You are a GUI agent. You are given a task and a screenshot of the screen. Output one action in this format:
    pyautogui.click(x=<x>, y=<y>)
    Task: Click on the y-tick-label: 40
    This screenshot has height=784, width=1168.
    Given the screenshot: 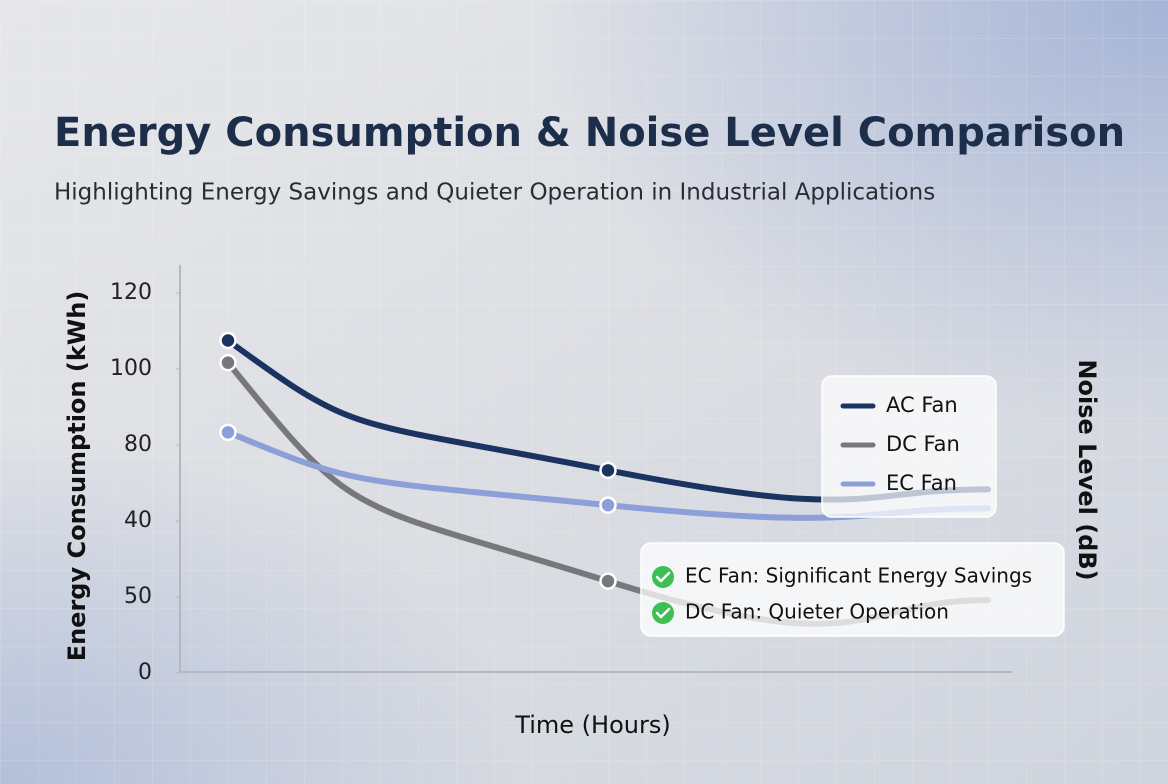 What is the action you would take?
    pyautogui.click(x=138, y=520)
    